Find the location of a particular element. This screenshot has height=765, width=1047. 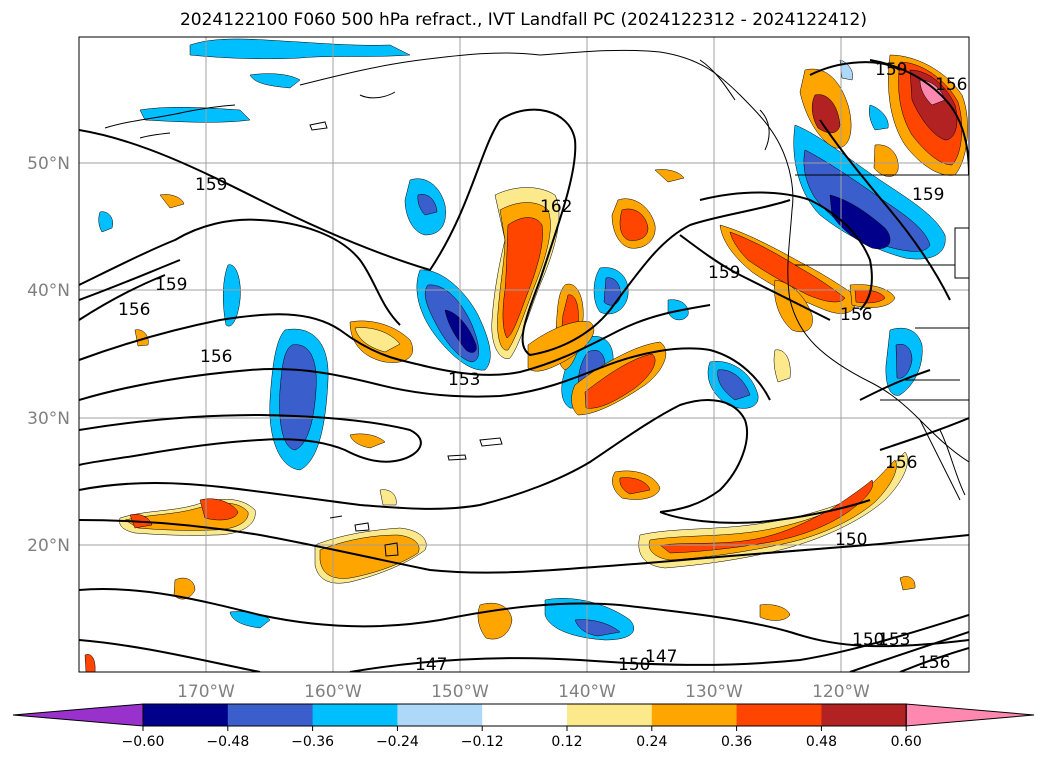

lon-label: 140°W is located at coordinates (587, 692).